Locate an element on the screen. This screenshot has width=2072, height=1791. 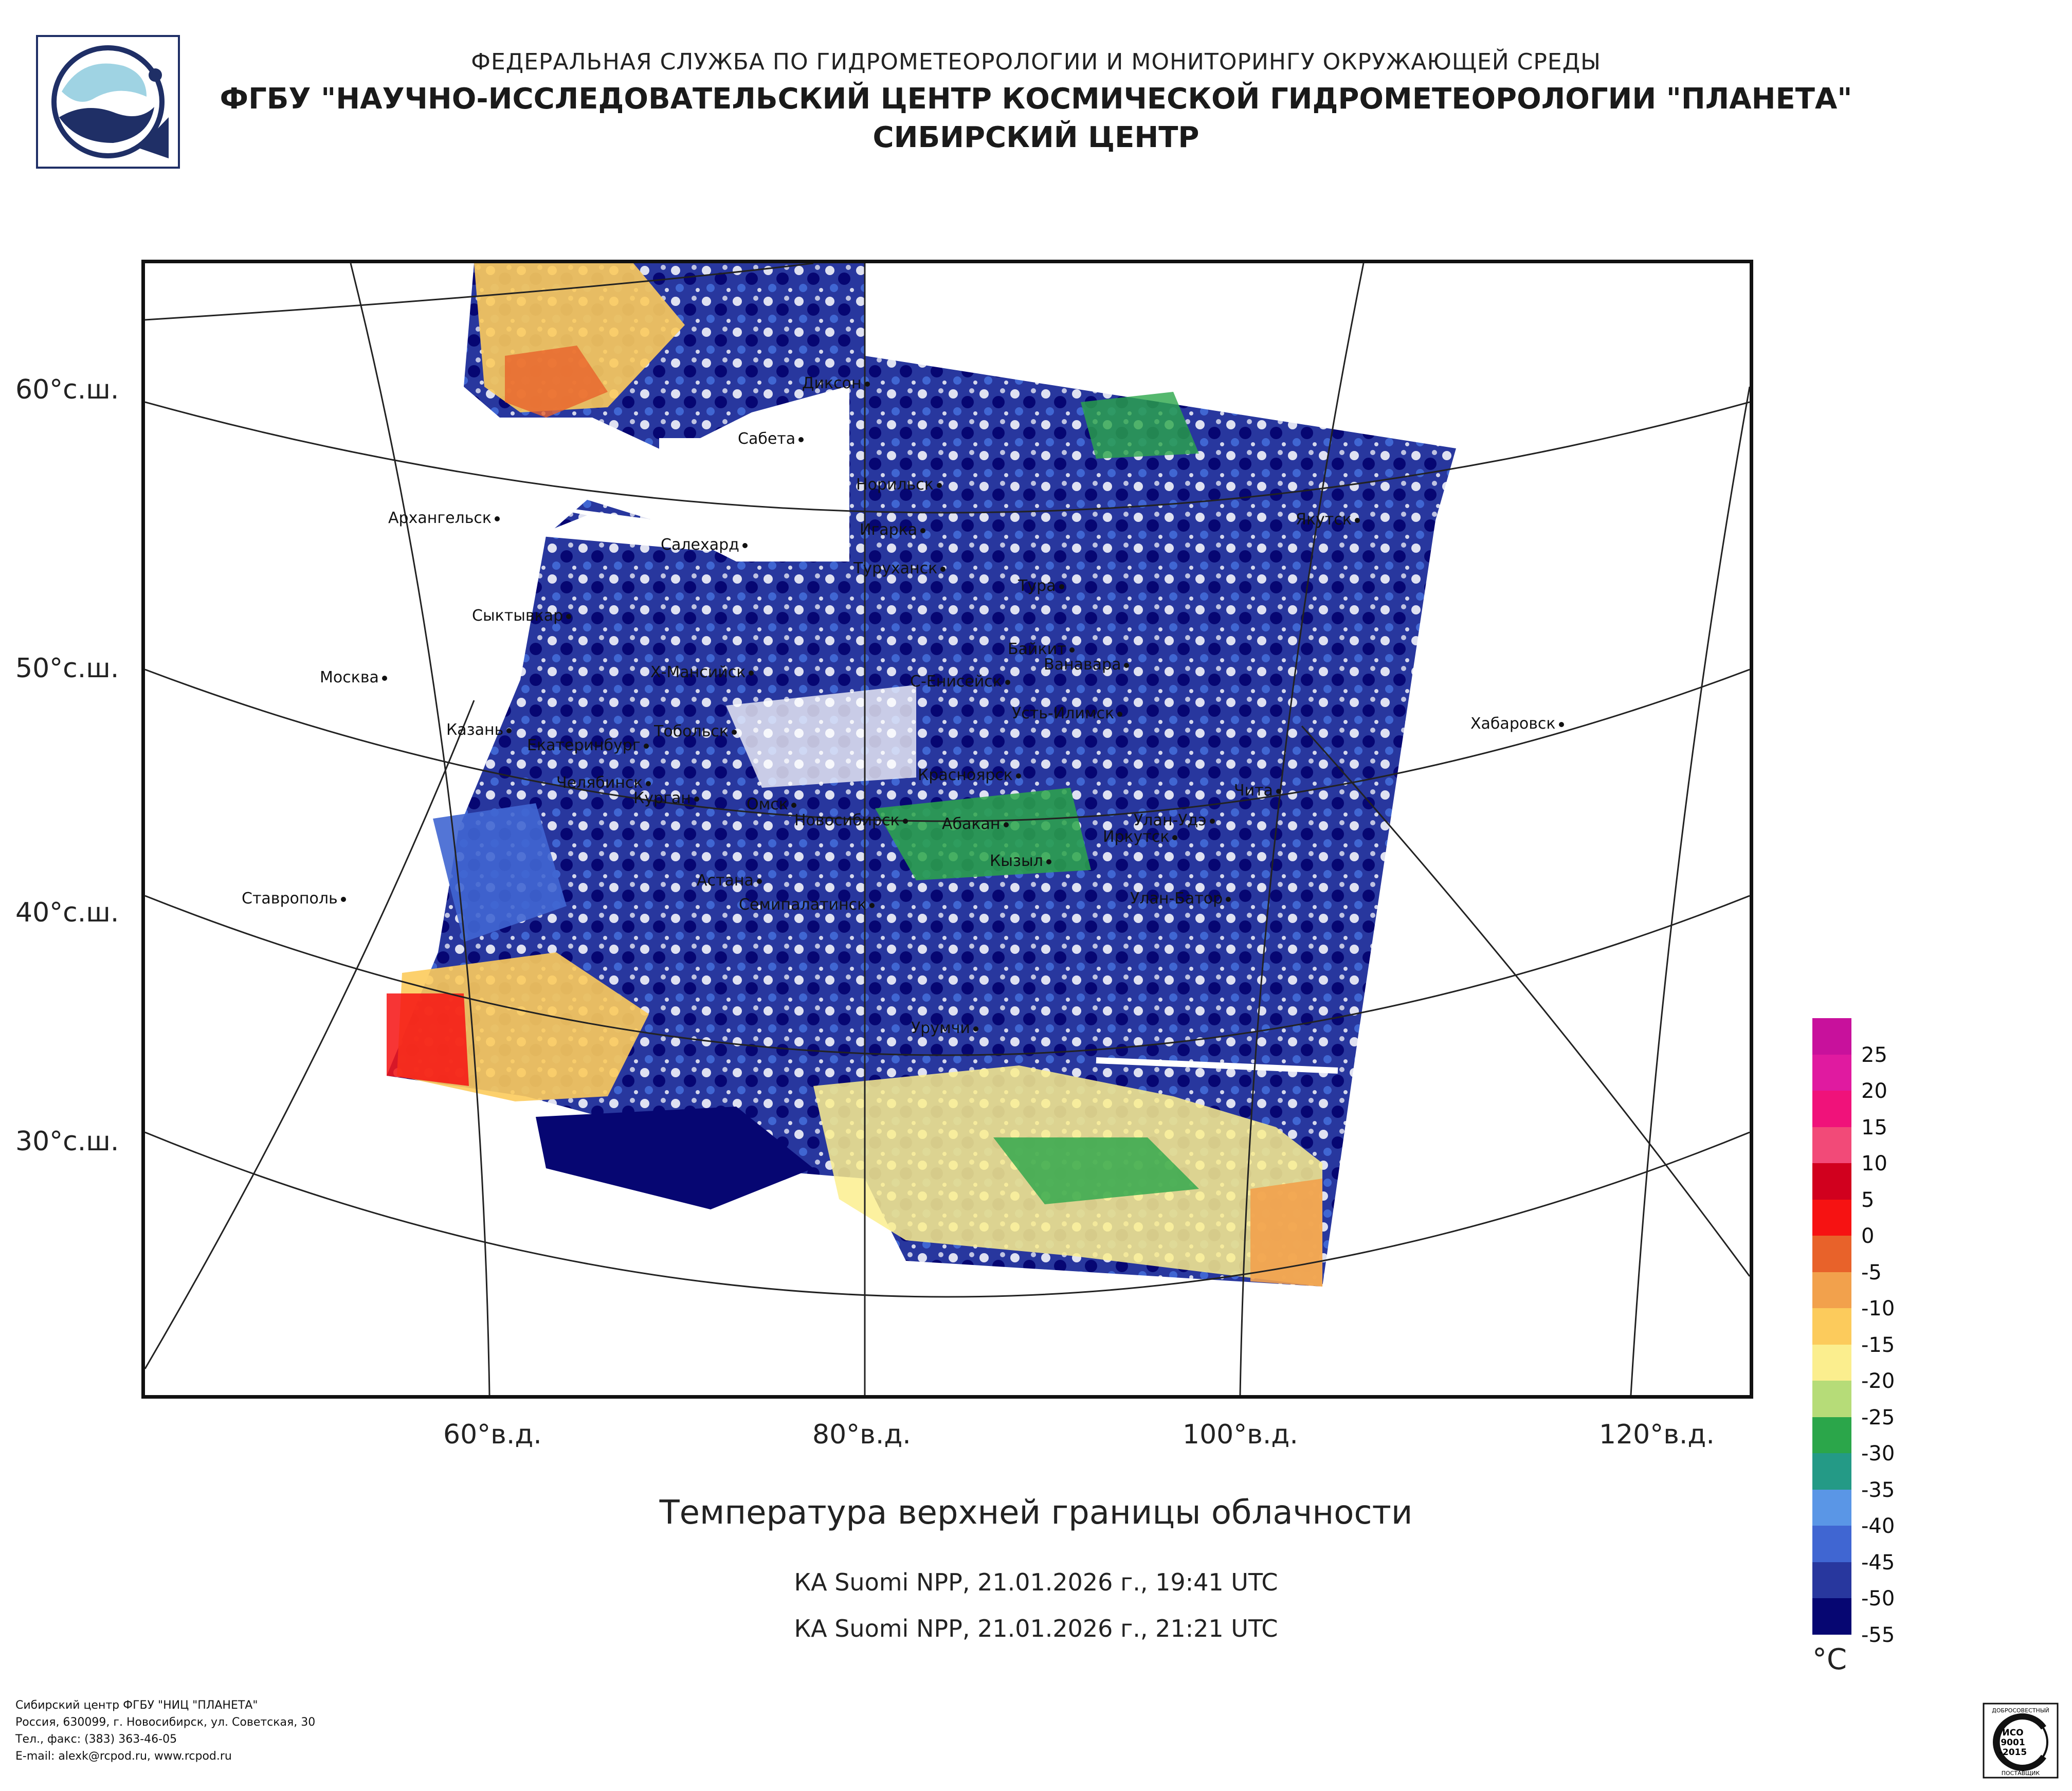
iso-certification-badge: ДОБРОСОВЕСТНЫЙ ИСО 9001 -2015 ПОСТАВЩИК is located at coordinates (2021, 1741).